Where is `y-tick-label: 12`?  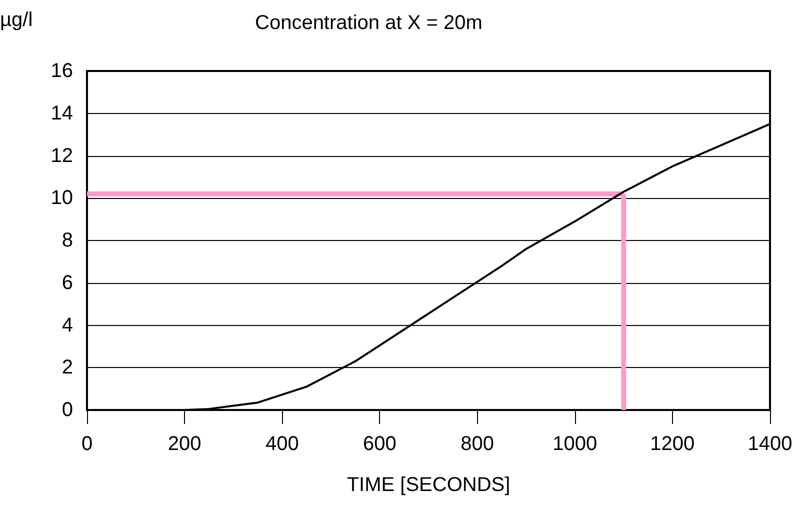 y-tick-label: 12 is located at coordinates (61, 155).